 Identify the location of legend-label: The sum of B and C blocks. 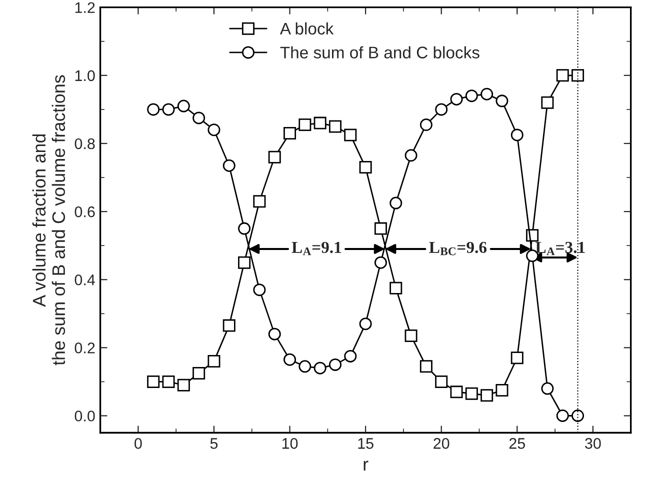
(380, 52).